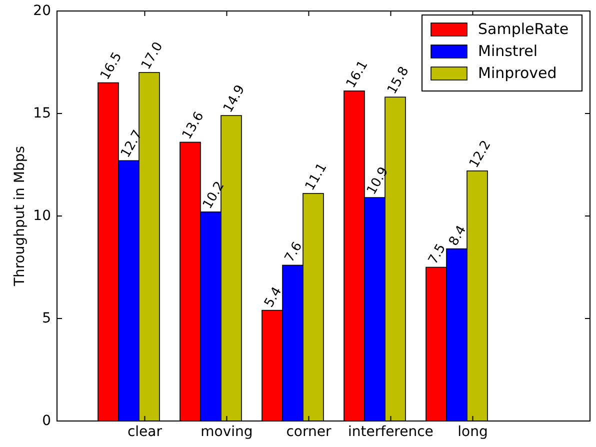 This screenshot has width=596, height=447. What do you see at coordinates (20, 217) in the screenshot?
I see `y-axis-title: Throughput in Mbps` at bounding box center [20, 217].